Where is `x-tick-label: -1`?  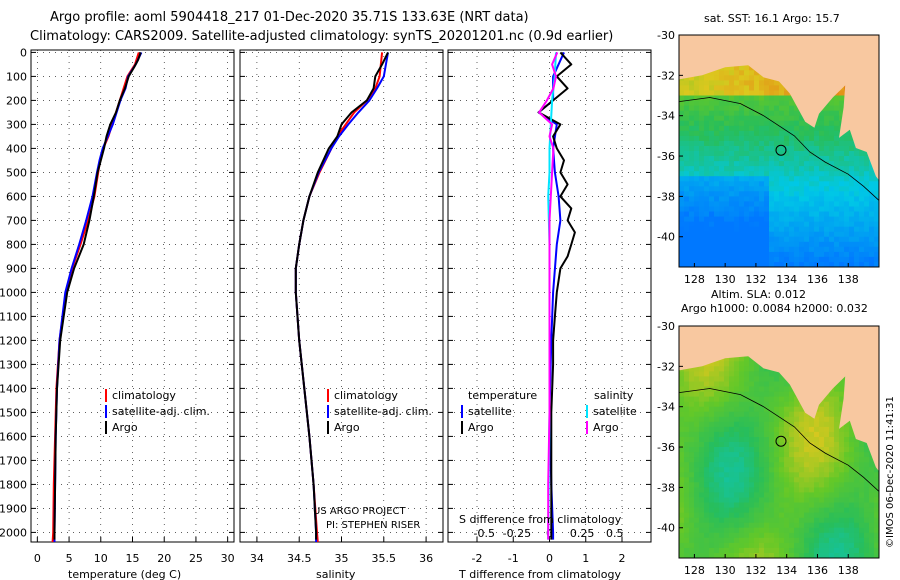 x-tick-label: -1 is located at coordinates (513, 558).